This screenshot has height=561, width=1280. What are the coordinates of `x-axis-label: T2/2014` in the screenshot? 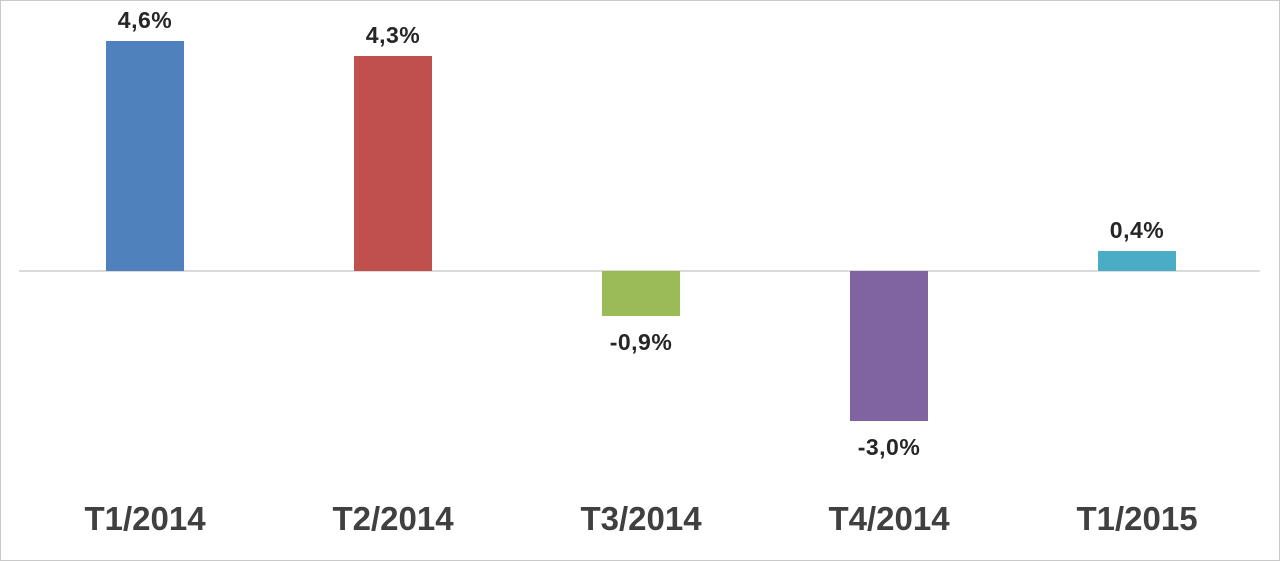 It's located at (393, 518).